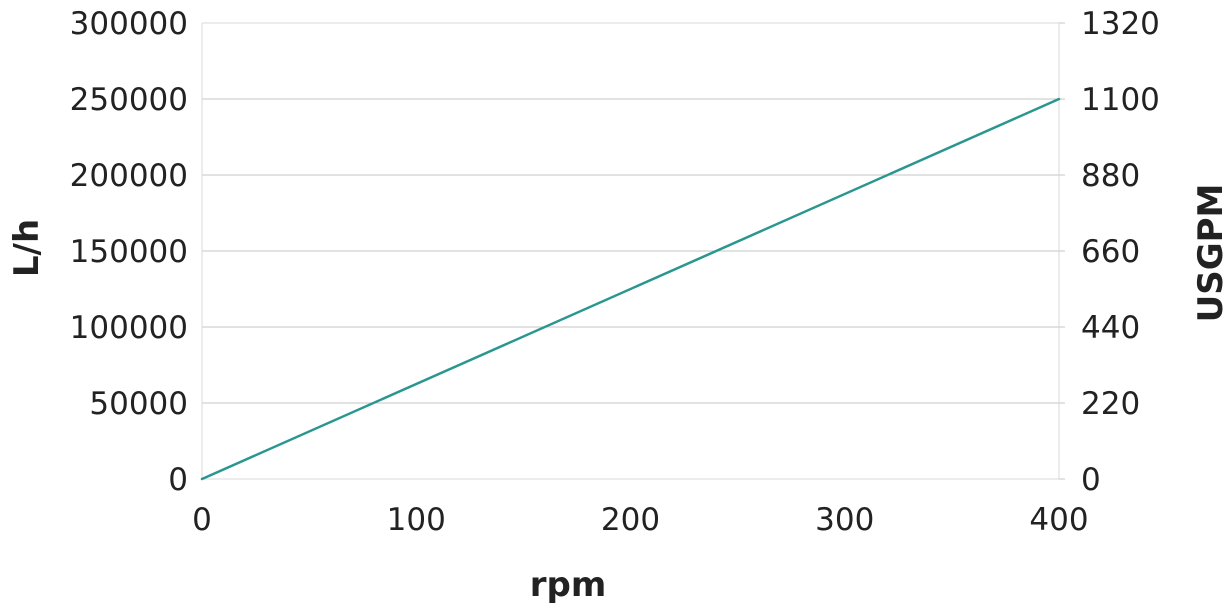  Describe the element at coordinates (416, 520) in the screenshot. I see `x-tick-label: 100` at that location.